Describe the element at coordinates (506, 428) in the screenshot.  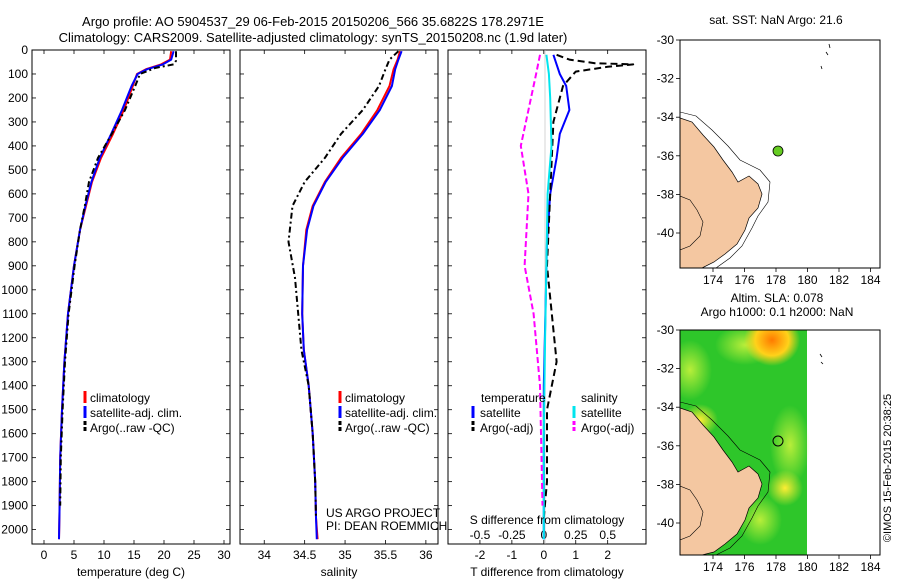
I see `legend-label: Argo(-adj)` at that location.